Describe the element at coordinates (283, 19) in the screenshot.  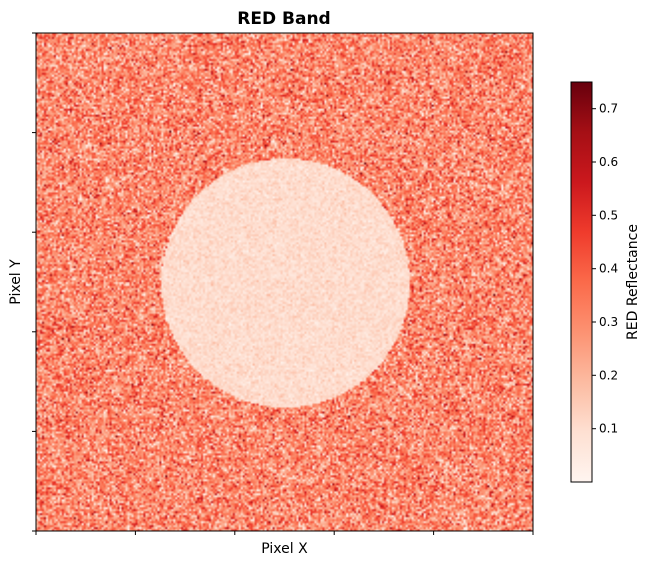
I see `chart-title: RED Band` at that location.